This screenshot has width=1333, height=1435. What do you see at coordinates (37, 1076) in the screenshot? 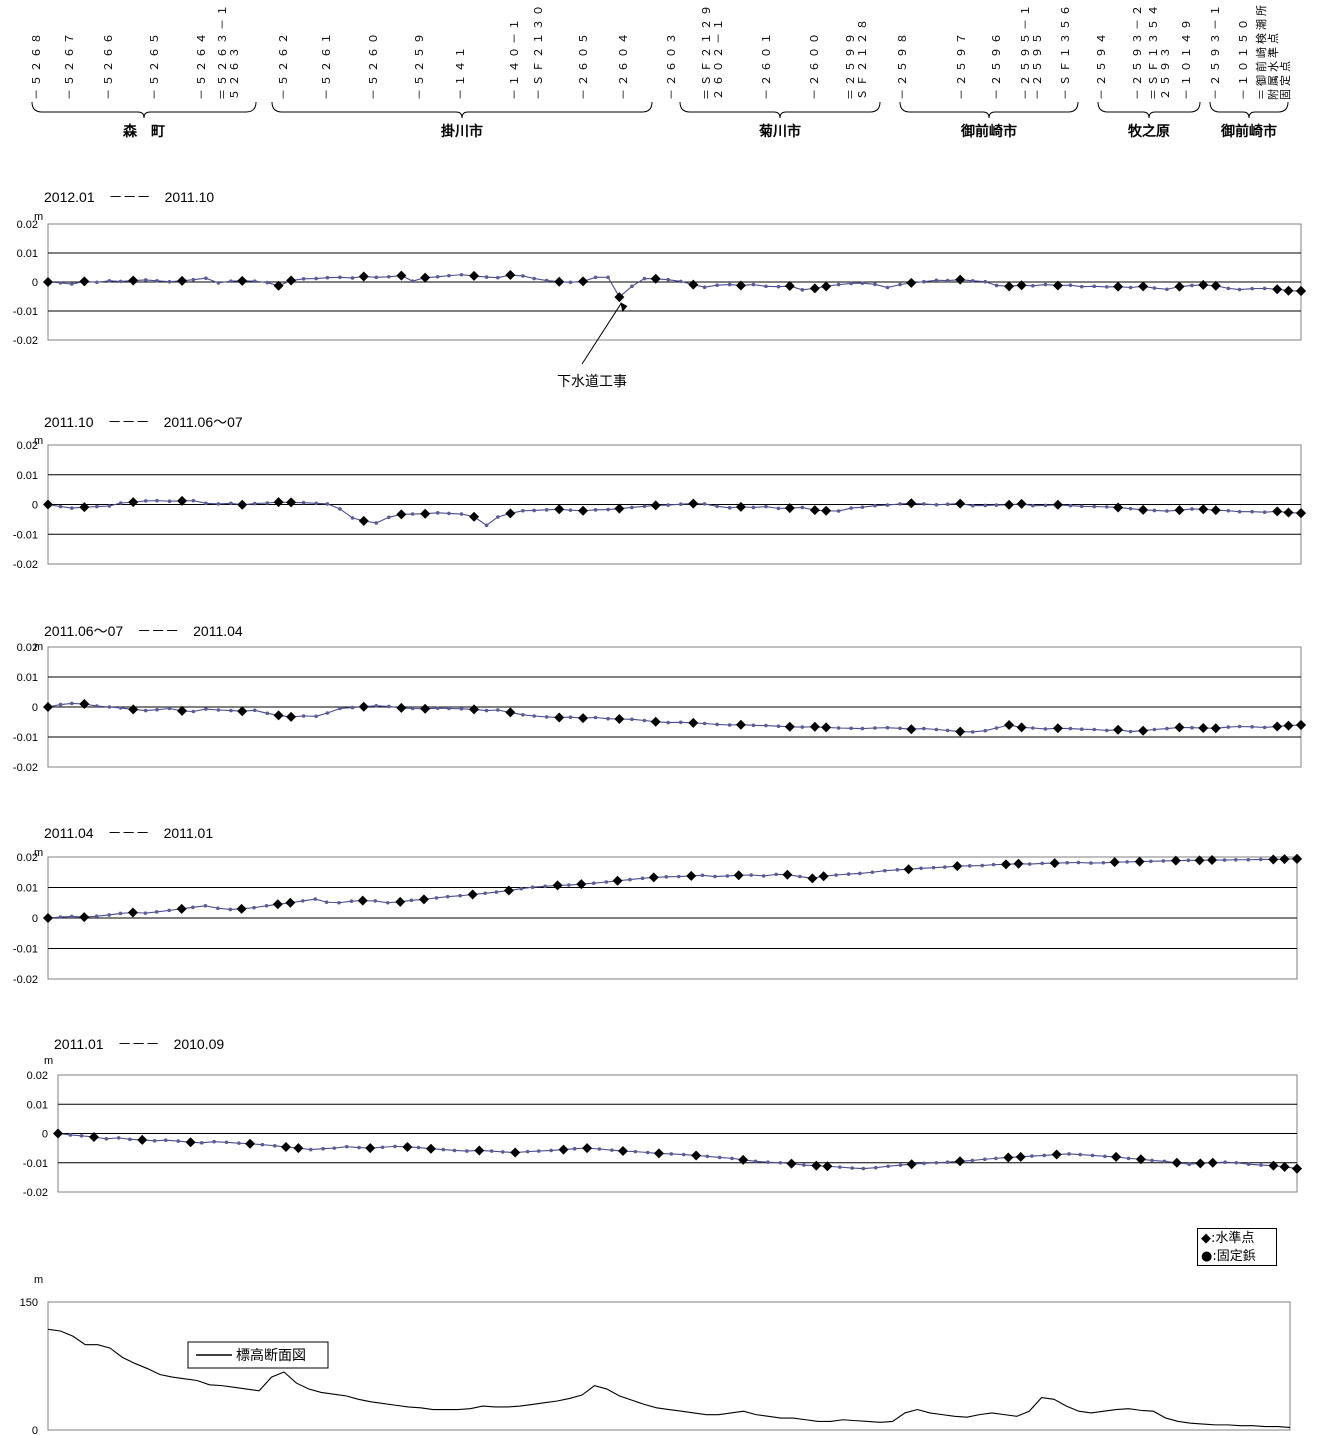
I see `y-tick-label: 0.02` at bounding box center [37, 1076].